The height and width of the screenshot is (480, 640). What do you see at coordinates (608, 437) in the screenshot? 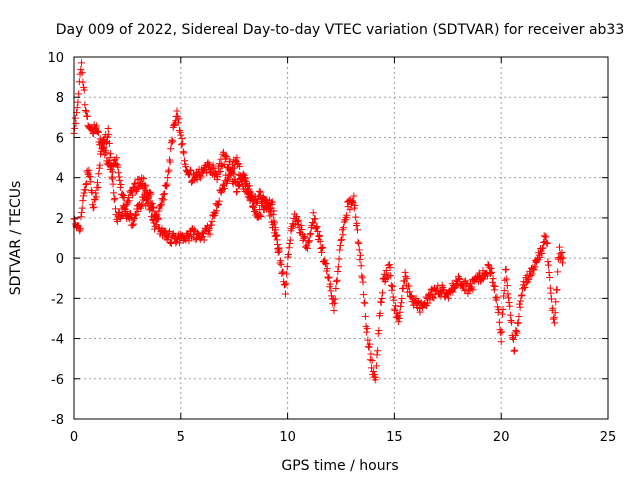
I see `x-tick-label: 25` at bounding box center [608, 437].